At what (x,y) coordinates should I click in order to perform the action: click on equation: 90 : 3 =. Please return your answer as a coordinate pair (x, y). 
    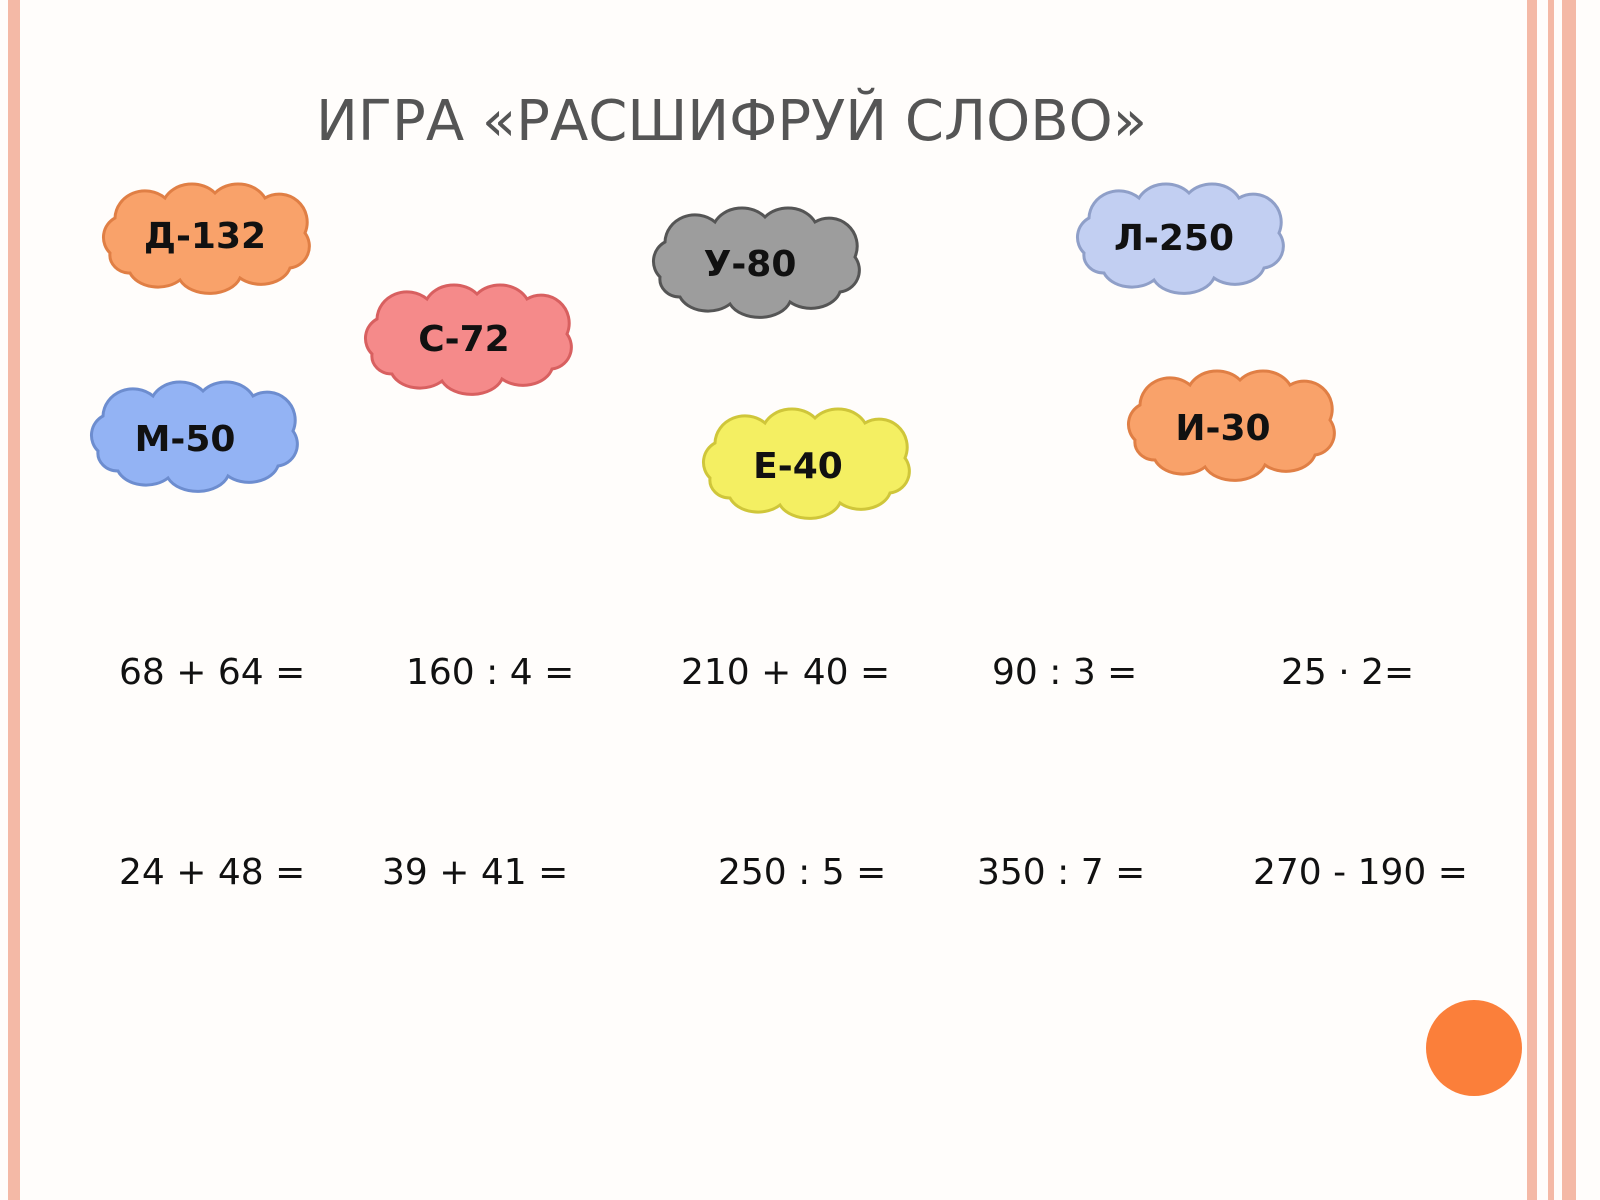
    Looking at the image, I should click on (1064, 672).